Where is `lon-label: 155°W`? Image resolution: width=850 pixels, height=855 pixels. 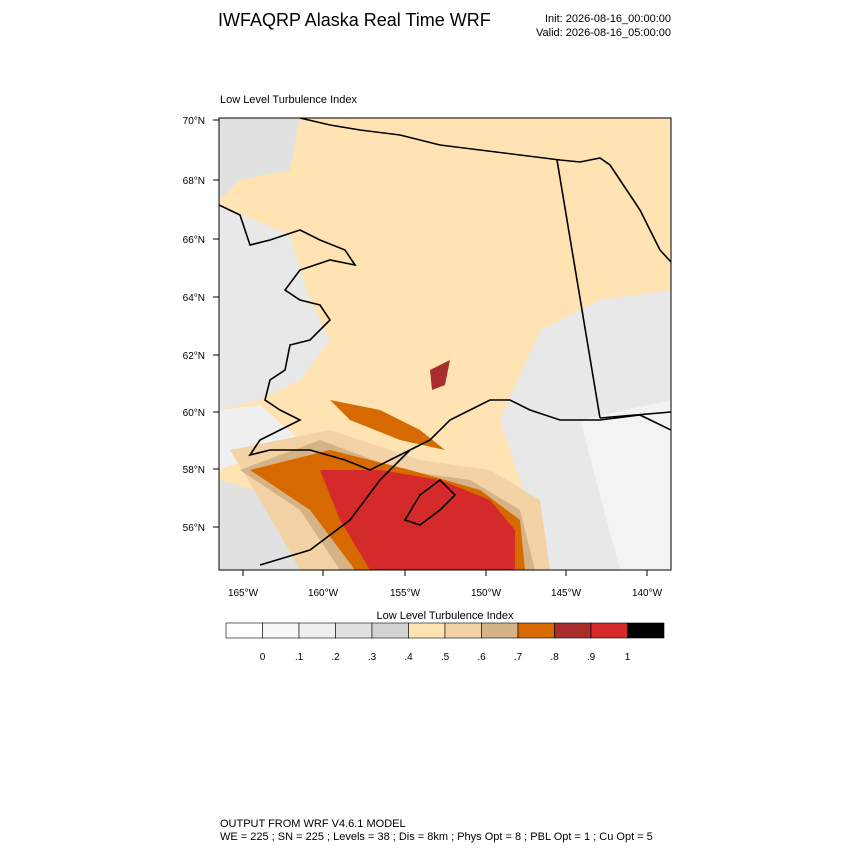
lon-label: 155°W is located at coordinates (405, 593).